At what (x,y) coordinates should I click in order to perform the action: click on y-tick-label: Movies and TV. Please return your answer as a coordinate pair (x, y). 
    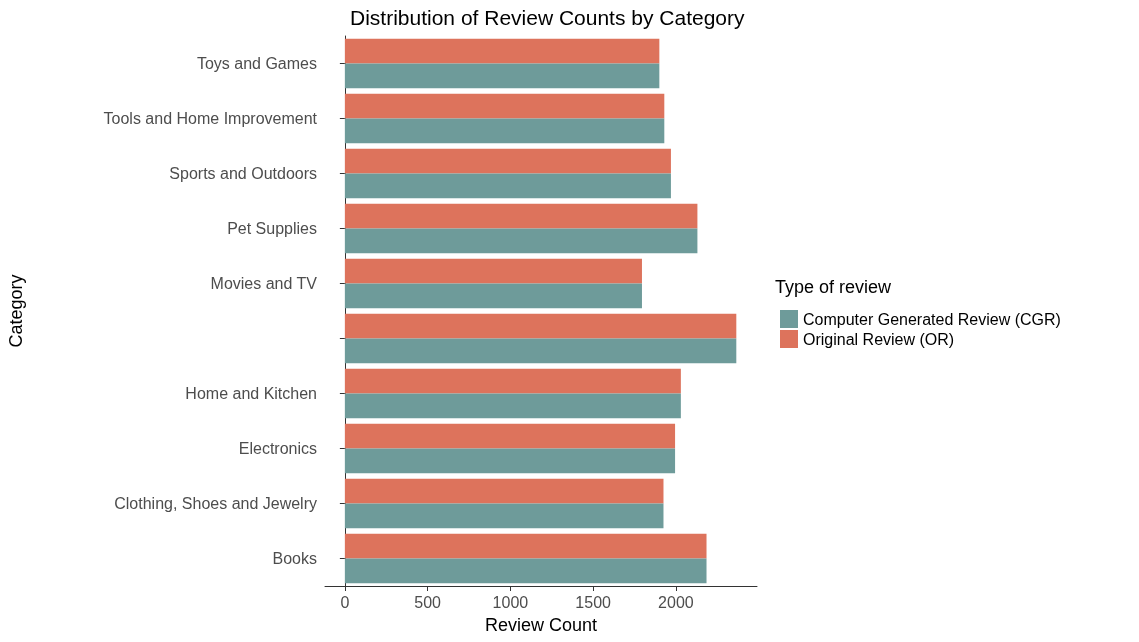
    Looking at the image, I should click on (264, 283).